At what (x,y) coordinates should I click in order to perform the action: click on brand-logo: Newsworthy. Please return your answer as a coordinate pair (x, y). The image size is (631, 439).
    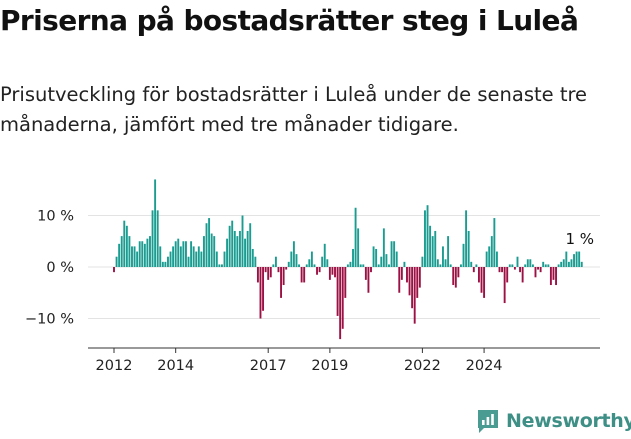
    Looking at the image, I should click on (553, 421).